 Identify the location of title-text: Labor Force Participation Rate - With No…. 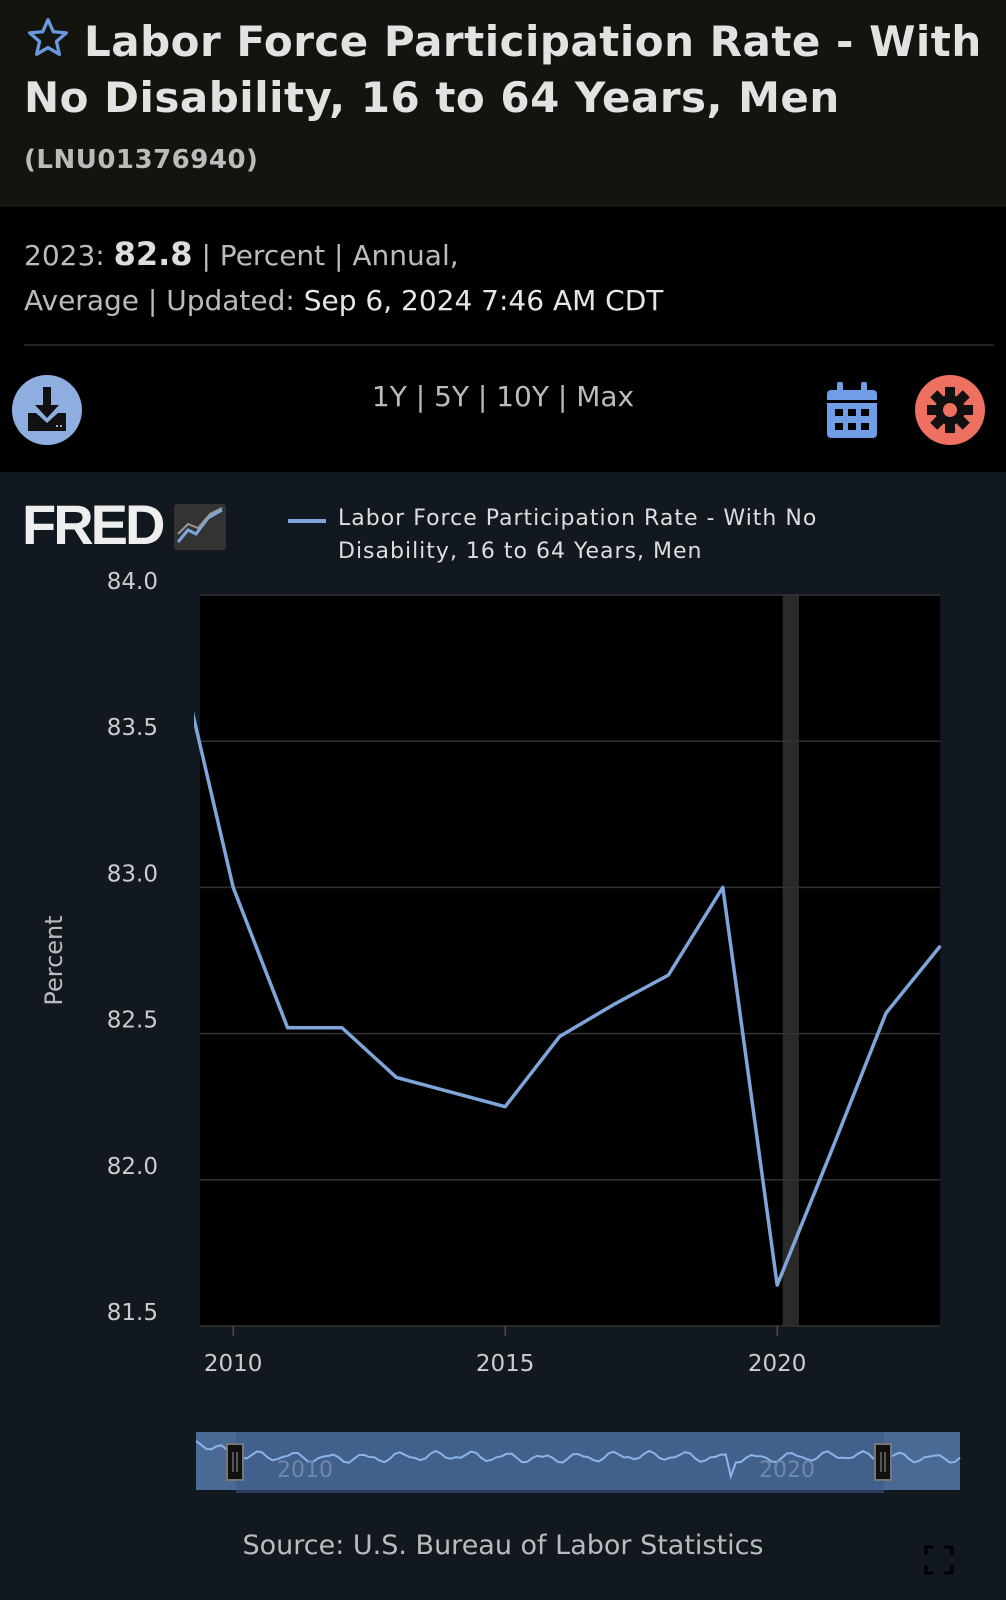
(503, 69).